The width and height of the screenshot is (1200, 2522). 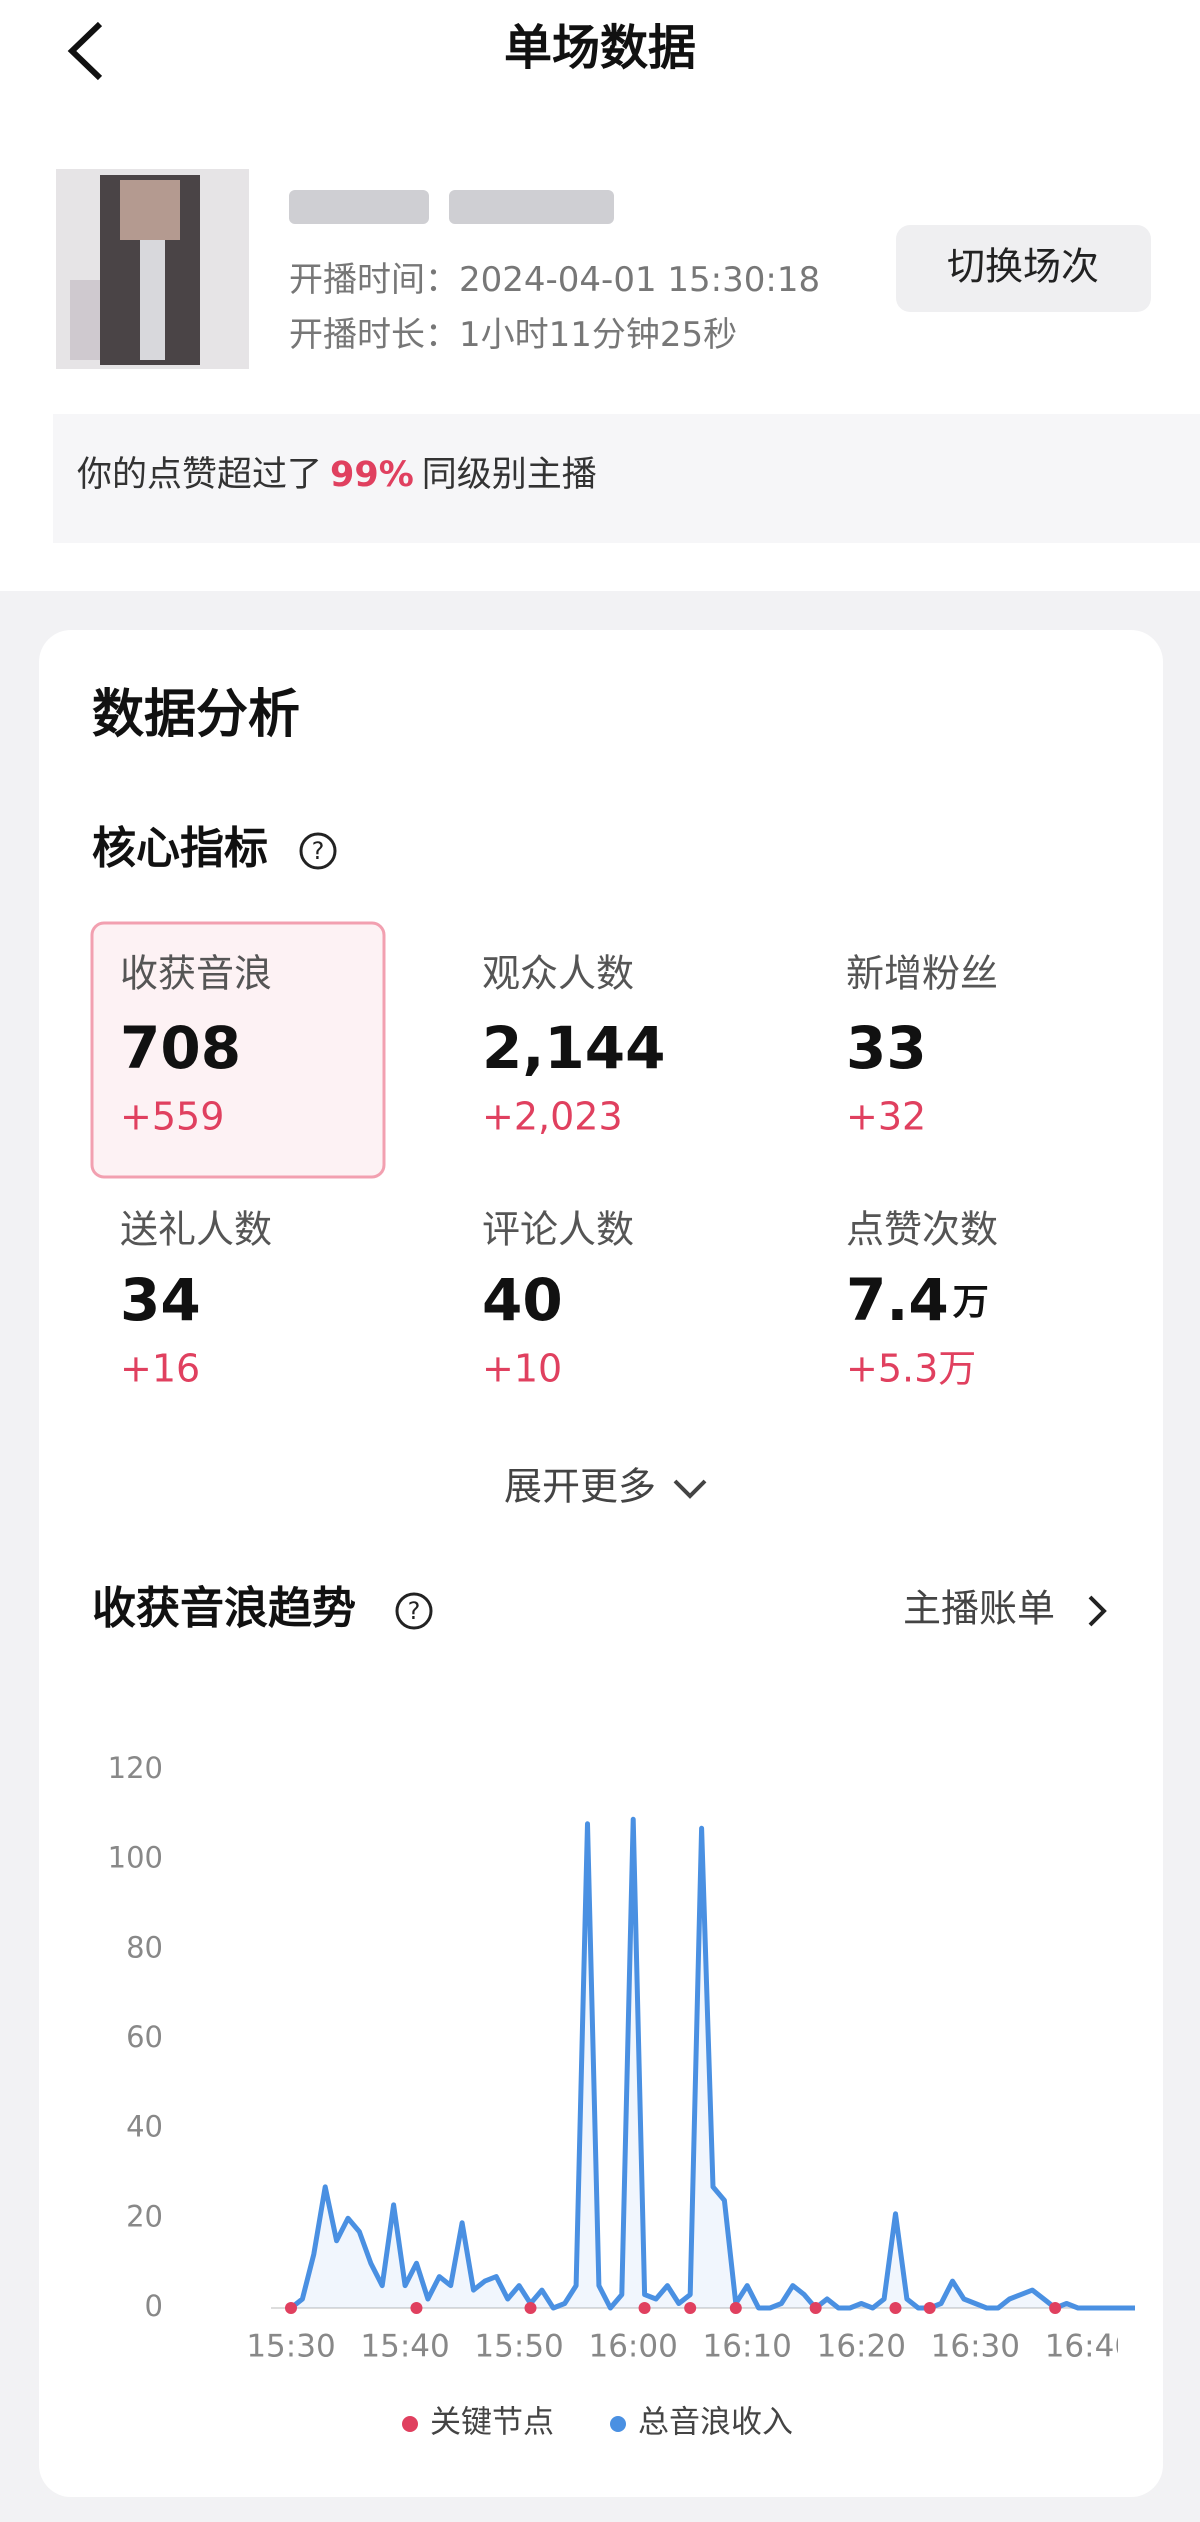 What do you see at coordinates (975, 2347) in the screenshot?
I see `x-tick-label: 16:30` at bounding box center [975, 2347].